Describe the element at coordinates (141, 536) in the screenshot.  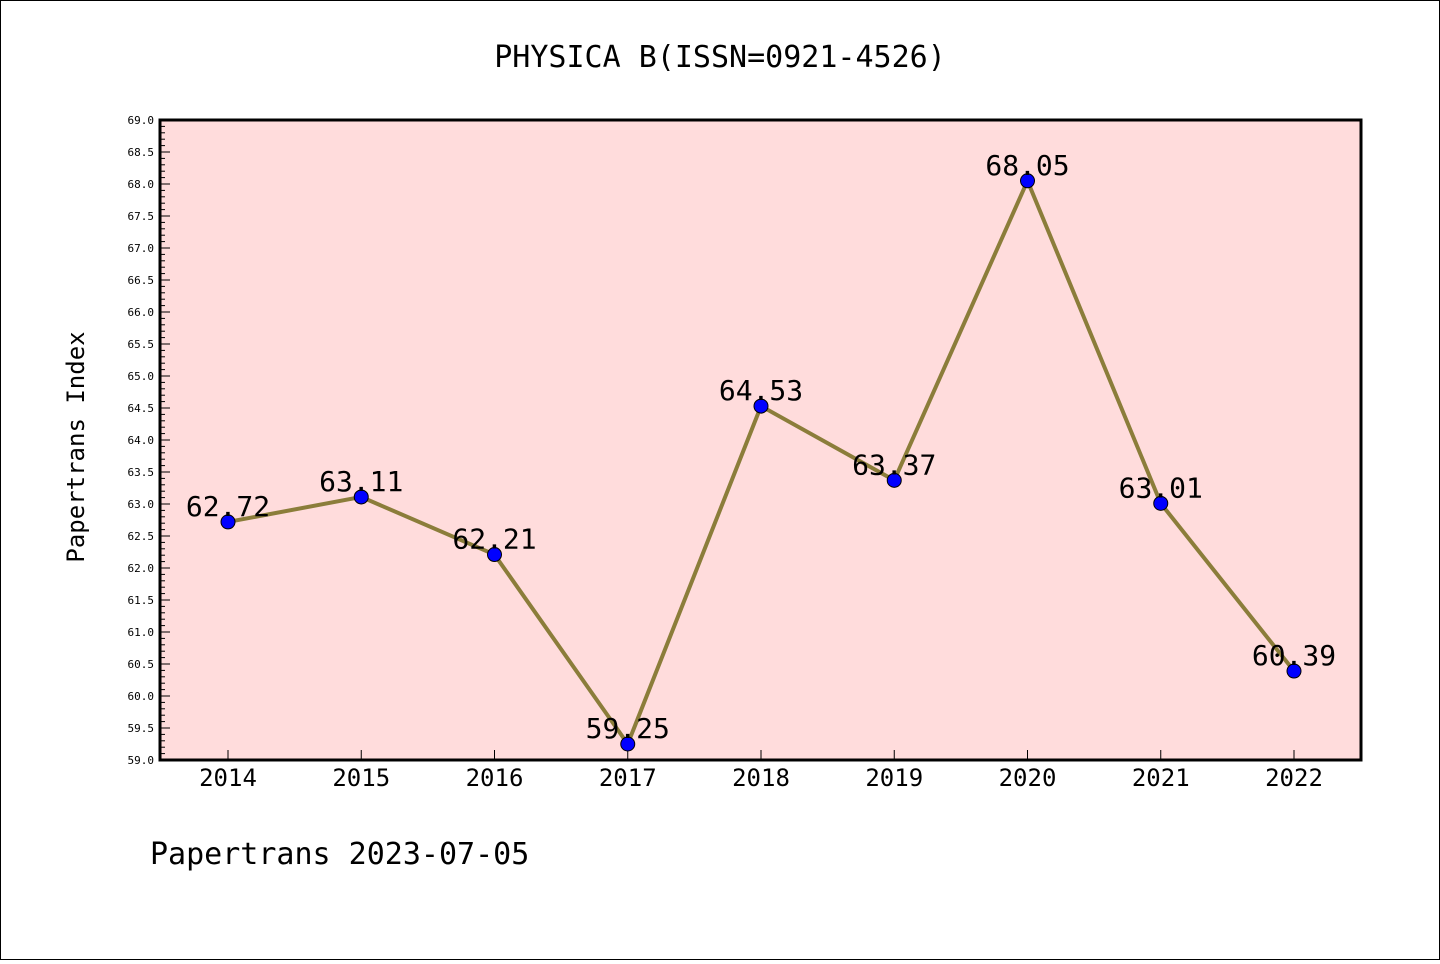
I see `y-tick-label: 62.5` at that location.